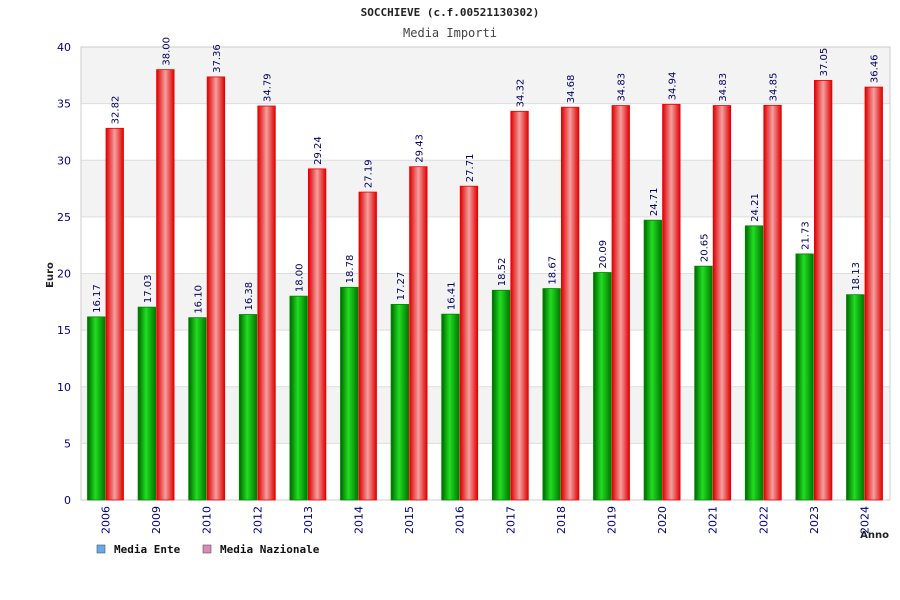 The height and width of the screenshot is (600, 900). What do you see at coordinates (207, 520) in the screenshot?
I see `x-tick-label: 2010` at bounding box center [207, 520].